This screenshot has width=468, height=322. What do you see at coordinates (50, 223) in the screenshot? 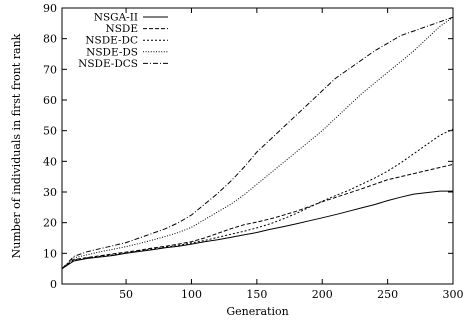
I see `y-tick-label: 20` at bounding box center [50, 223].